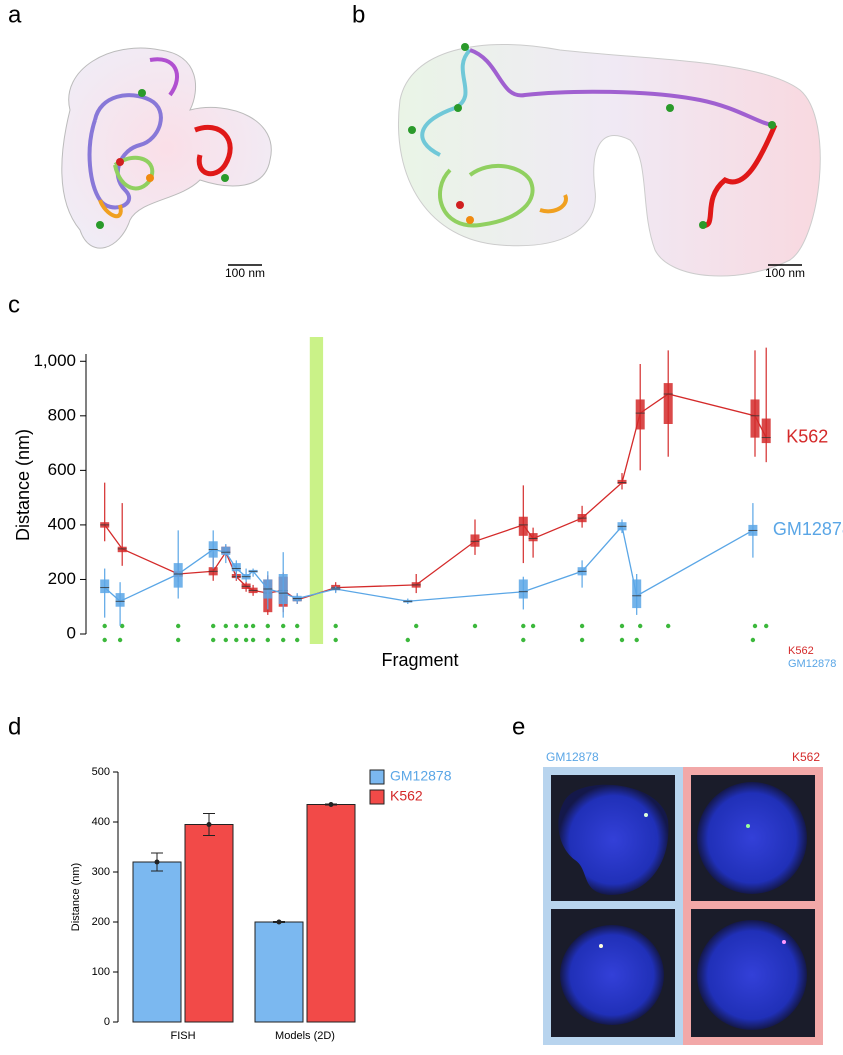 This screenshot has width=843, height=1055. Describe the element at coordinates (15, 14) in the screenshot. I see `panel-label: a` at that location.